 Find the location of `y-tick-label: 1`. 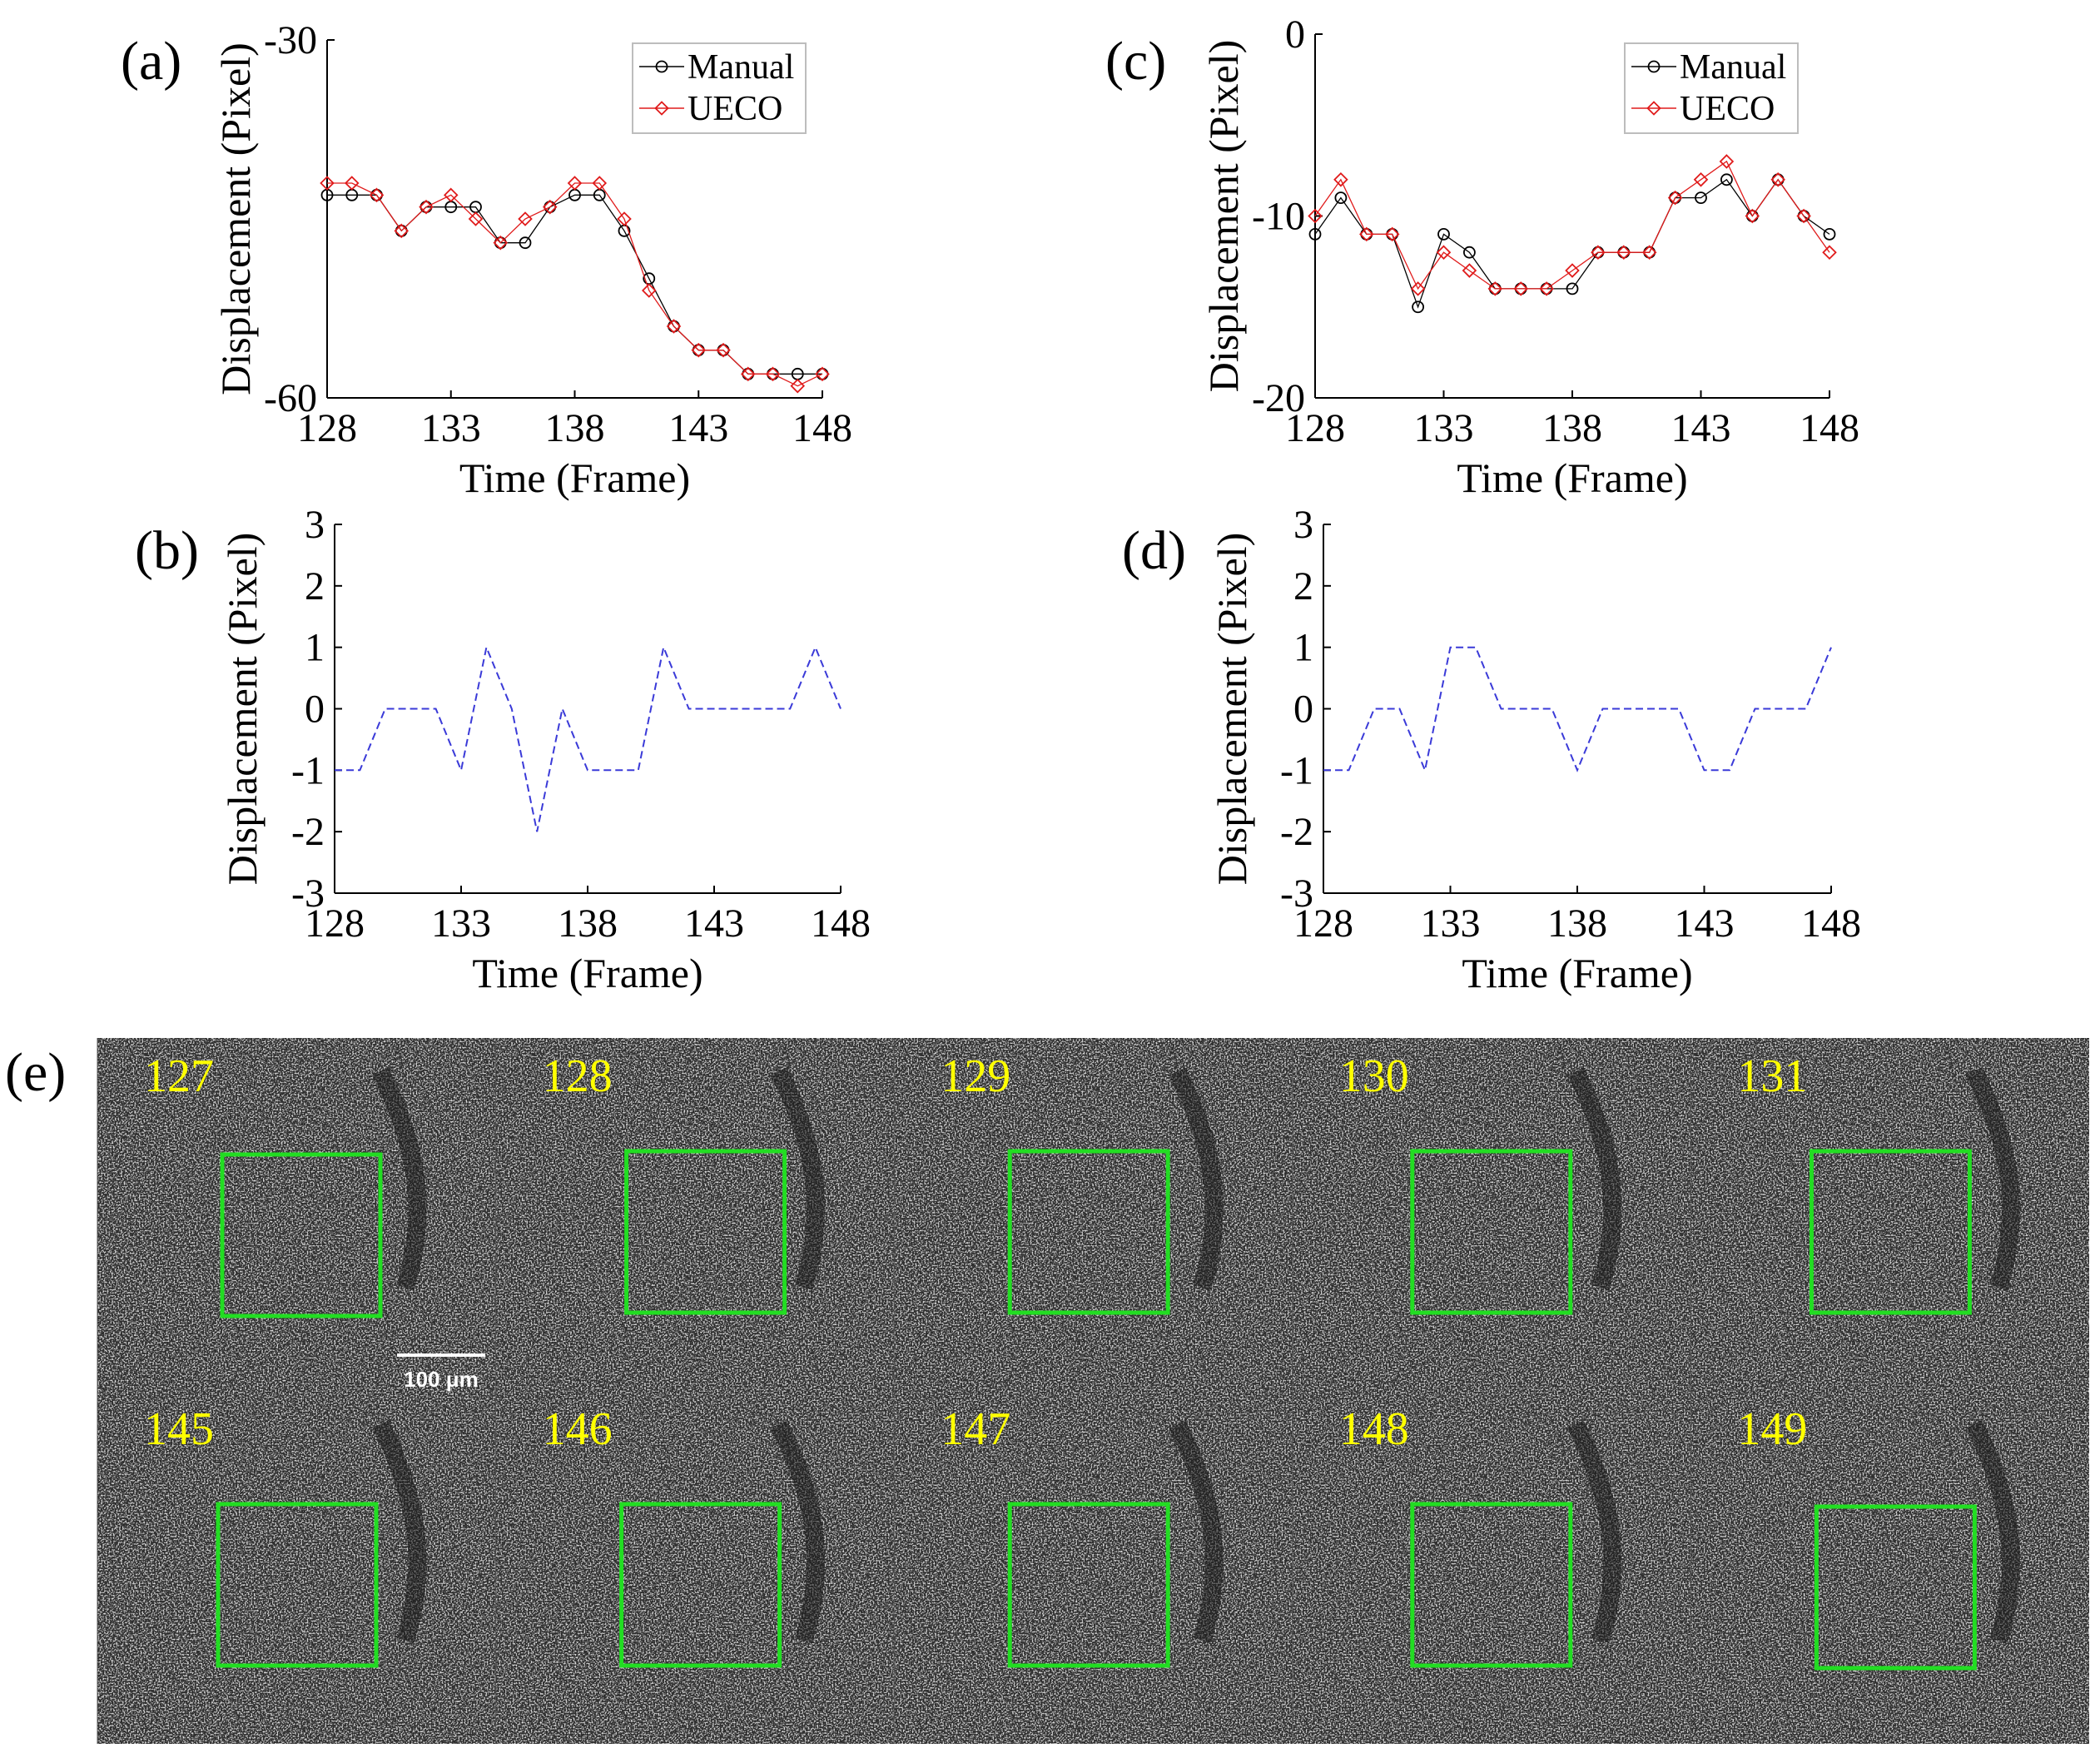

y-tick-label: 1 is located at coordinates (315, 648).